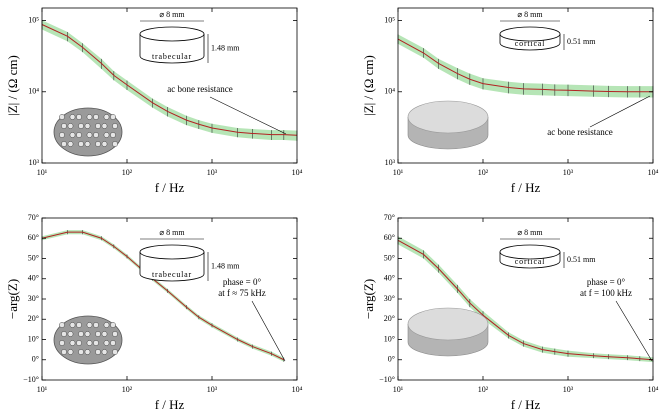 This screenshot has width=660, height=419. I want to click on y-tick-label: 10°, so click(33, 338).